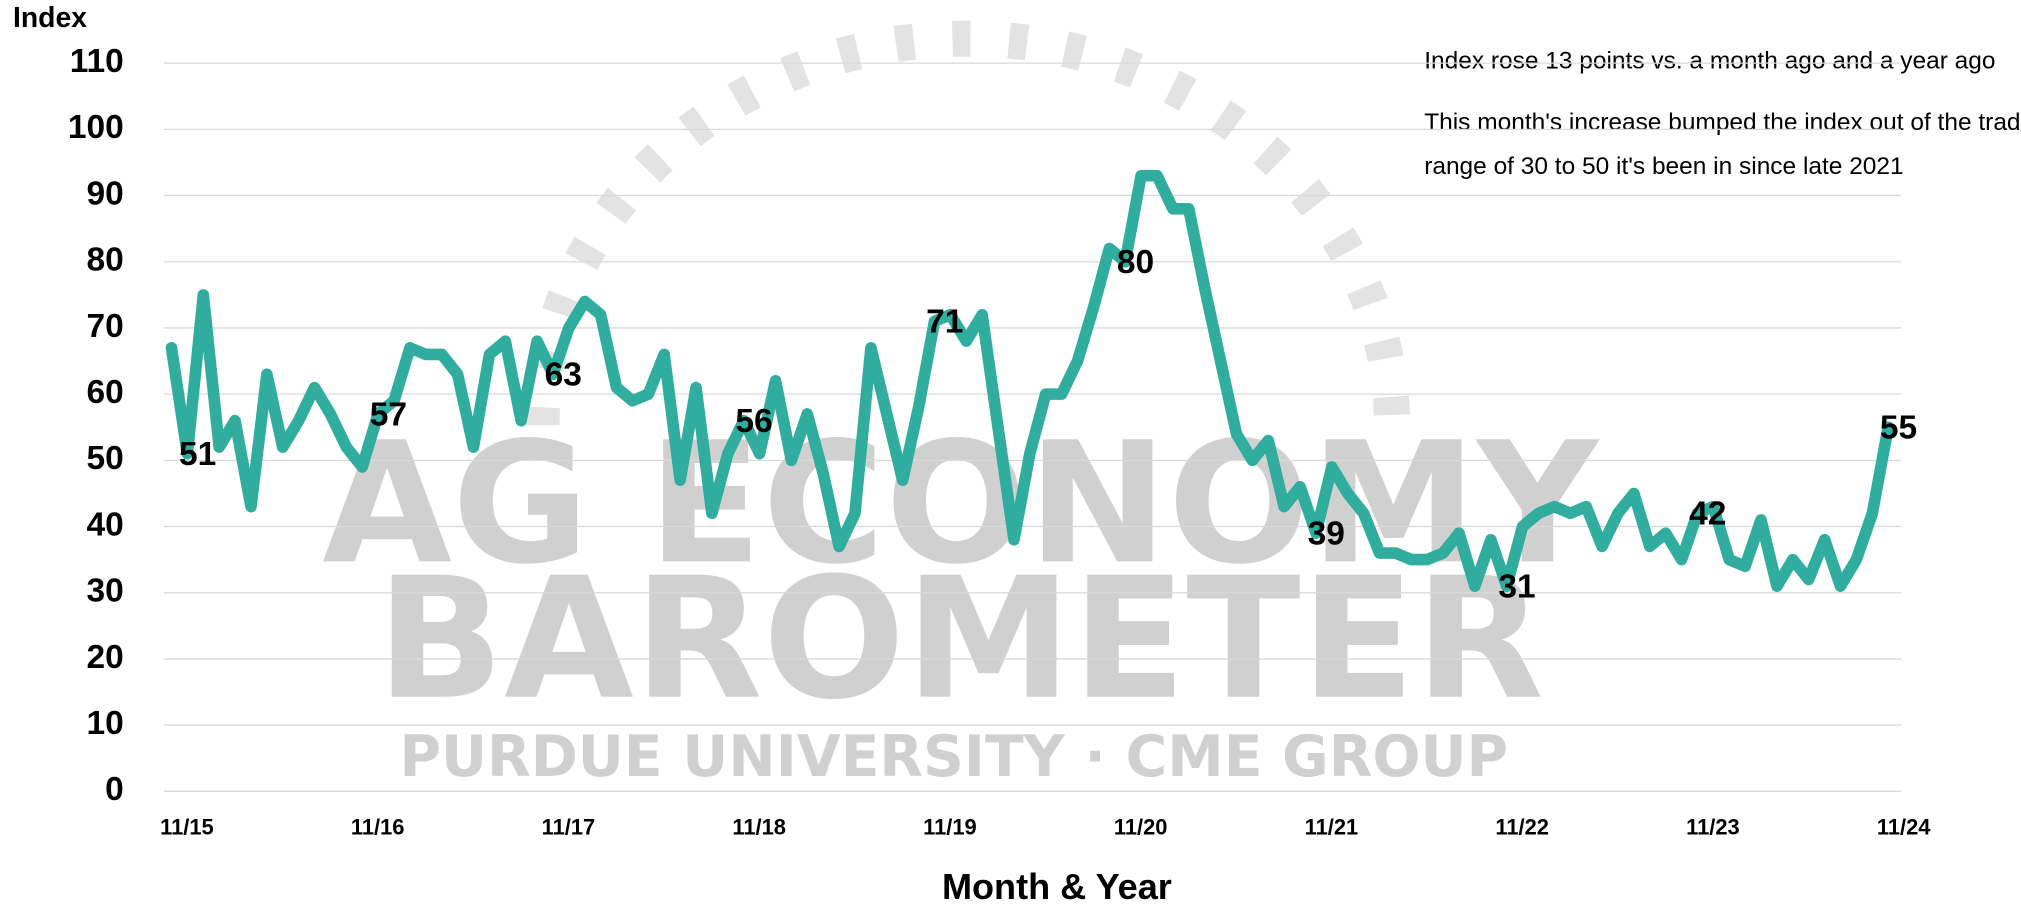  Describe the element at coordinates (753, 421) in the screenshot. I see `data-label: 56` at that location.